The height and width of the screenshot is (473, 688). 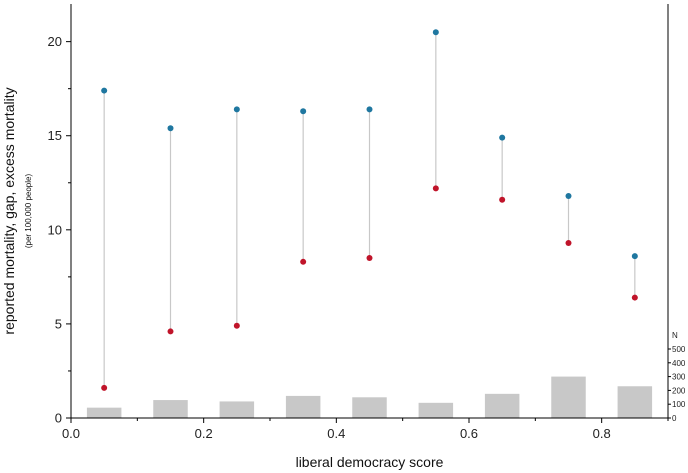 I want to click on y-tick-label: 0, so click(x=58, y=418).